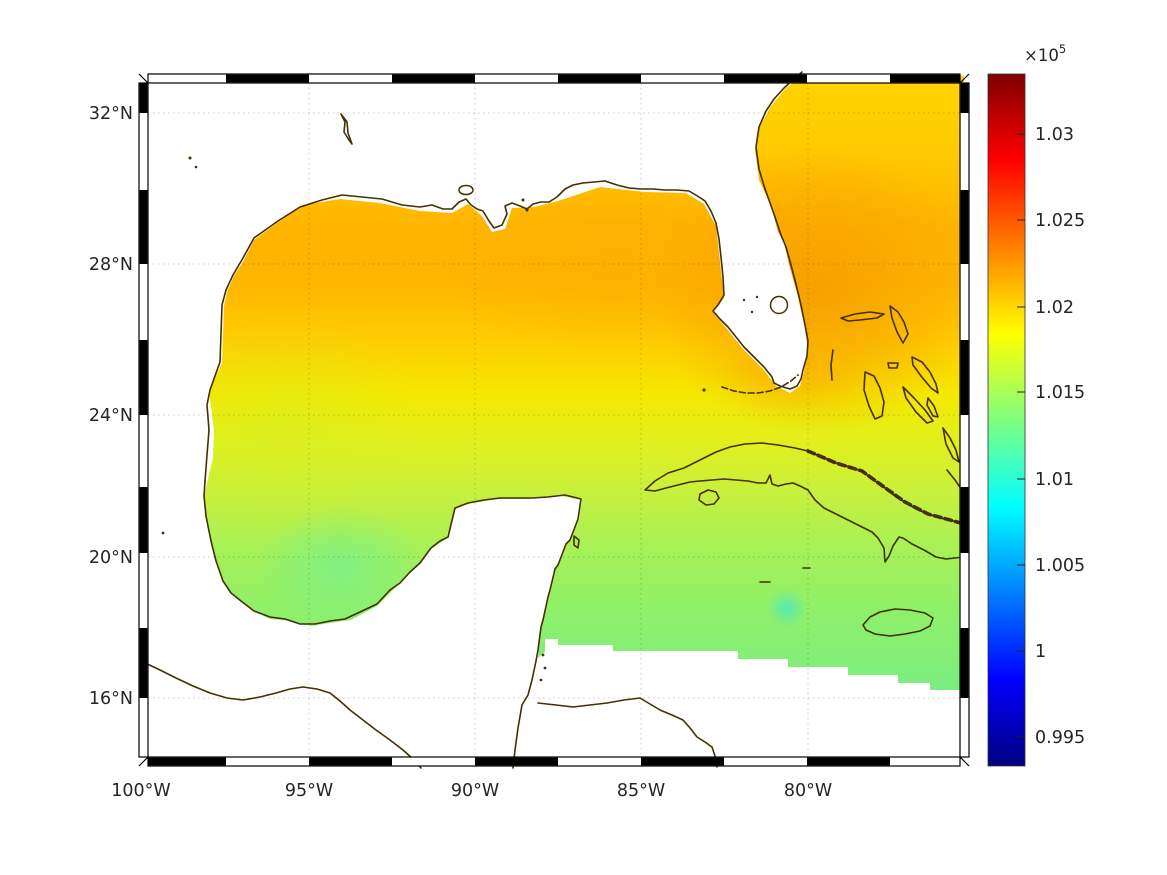  I want to click on y-tick-label: 16°N, so click(111, 699).